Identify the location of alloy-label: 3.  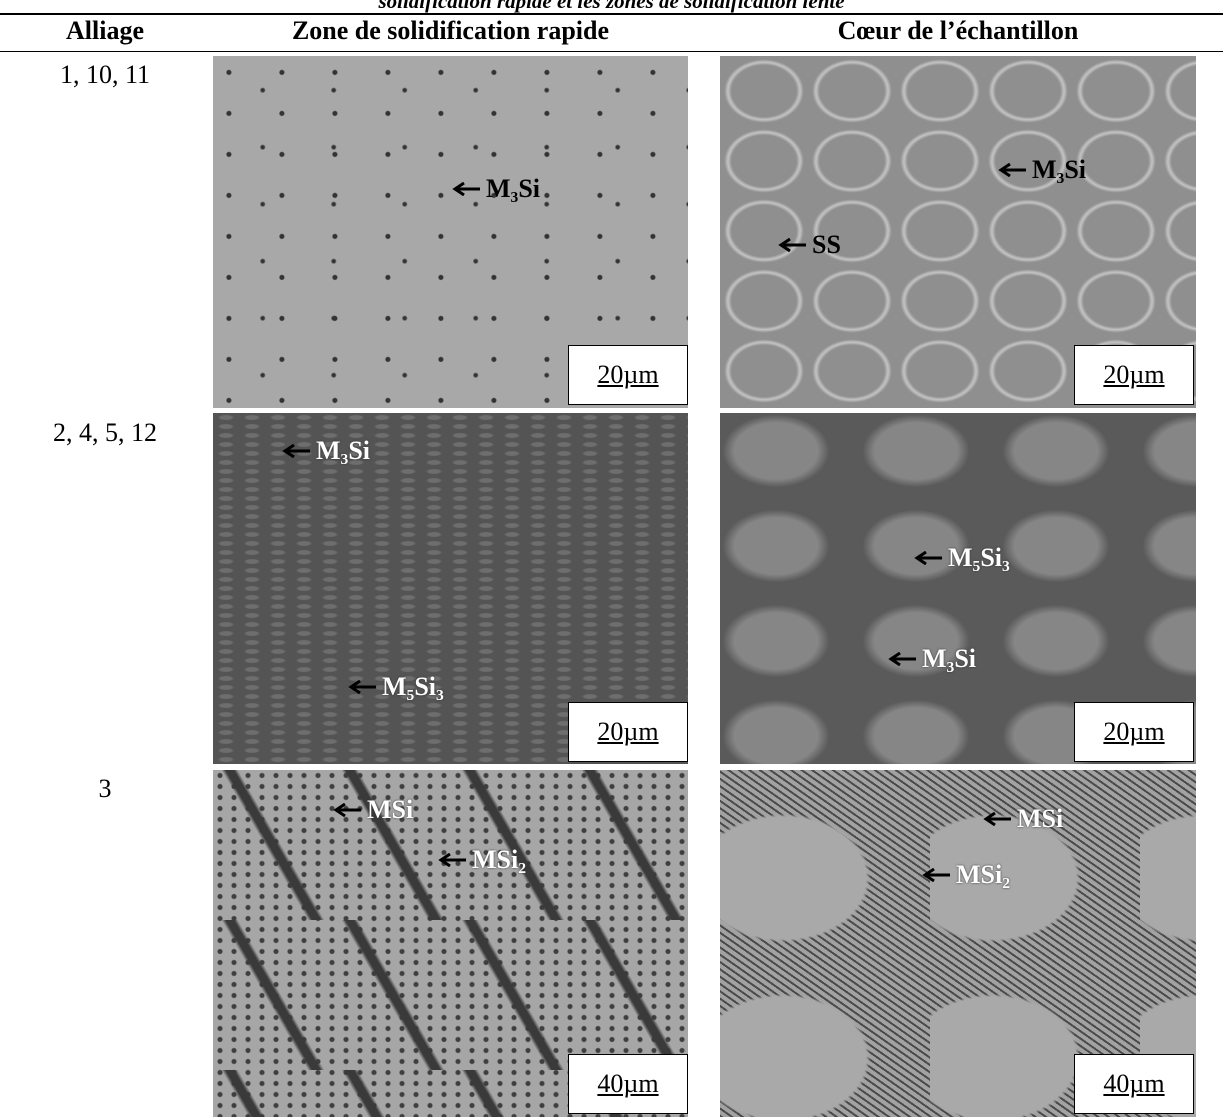
(105, 788).